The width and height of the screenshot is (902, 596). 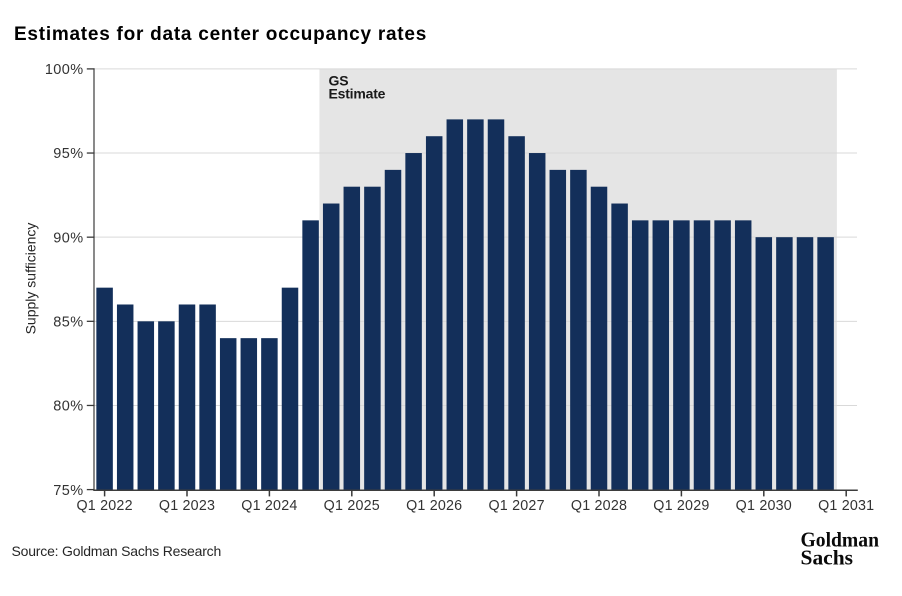 I want to click on svg-text: Q1 2023, so click(x=187, y=506).